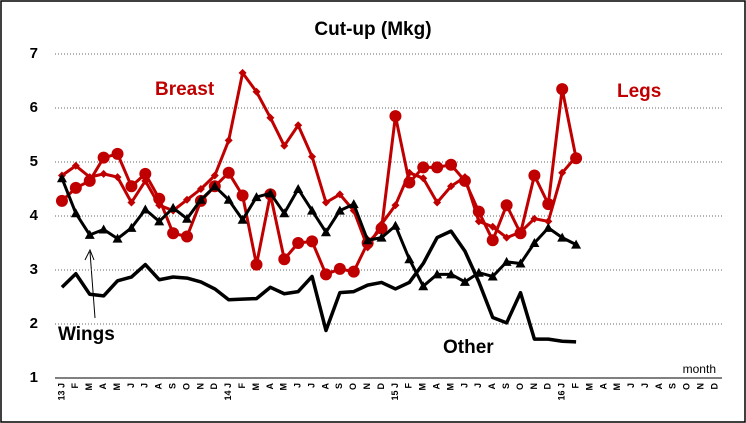  What do you see at coordinates (34, 269) in the screenshot?
I see `y-tick-label: 3` at bounding box center [34, 269].